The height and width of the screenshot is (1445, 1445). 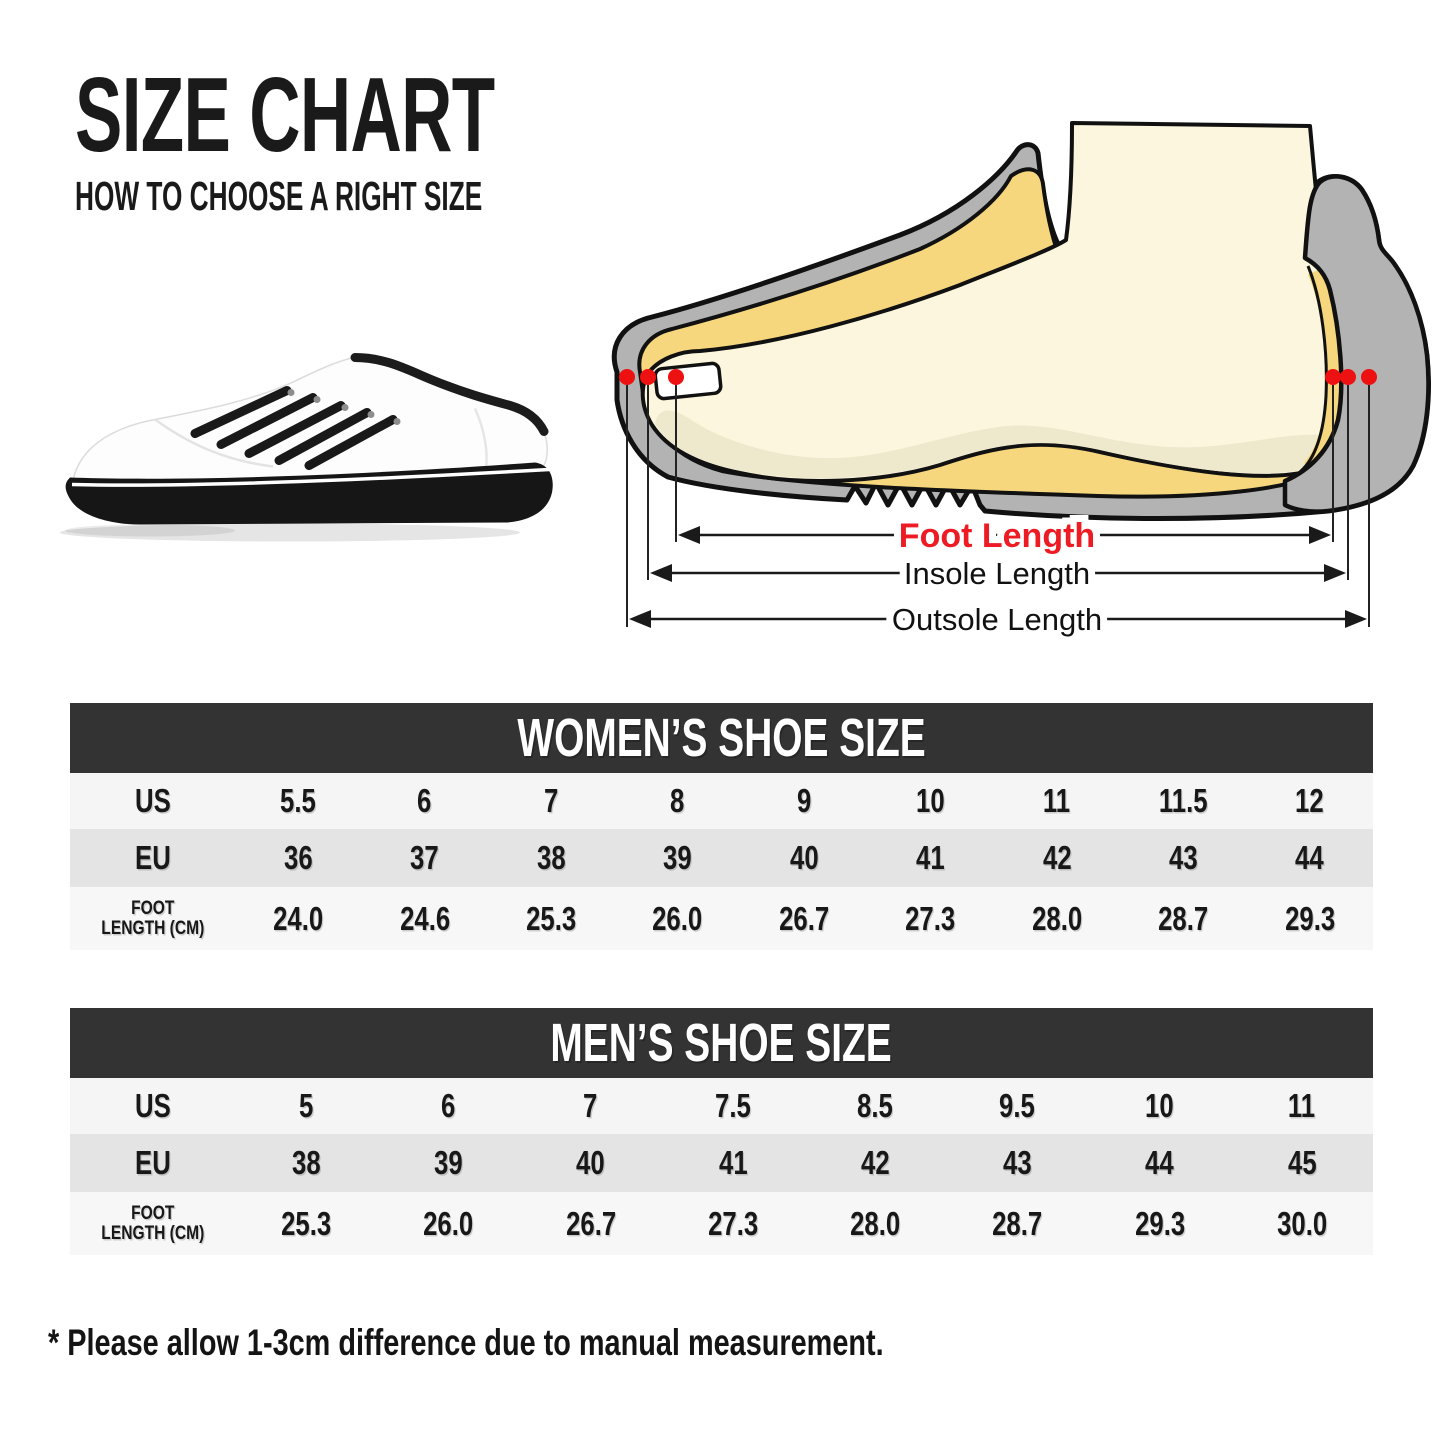 I want to click on size-value-text: 42, so click(x=875, y=1162).